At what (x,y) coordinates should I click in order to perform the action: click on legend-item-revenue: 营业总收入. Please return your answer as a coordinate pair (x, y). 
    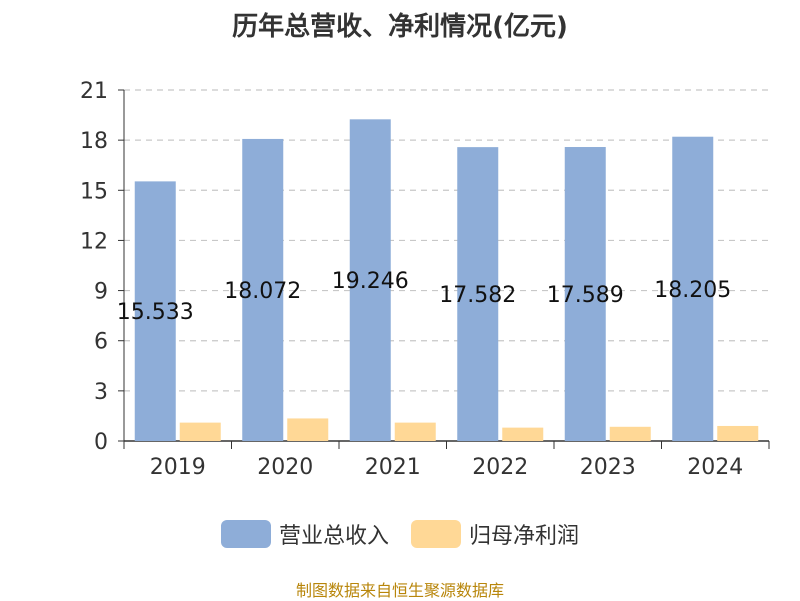
    Looking at the image, I should click on (304, 534).